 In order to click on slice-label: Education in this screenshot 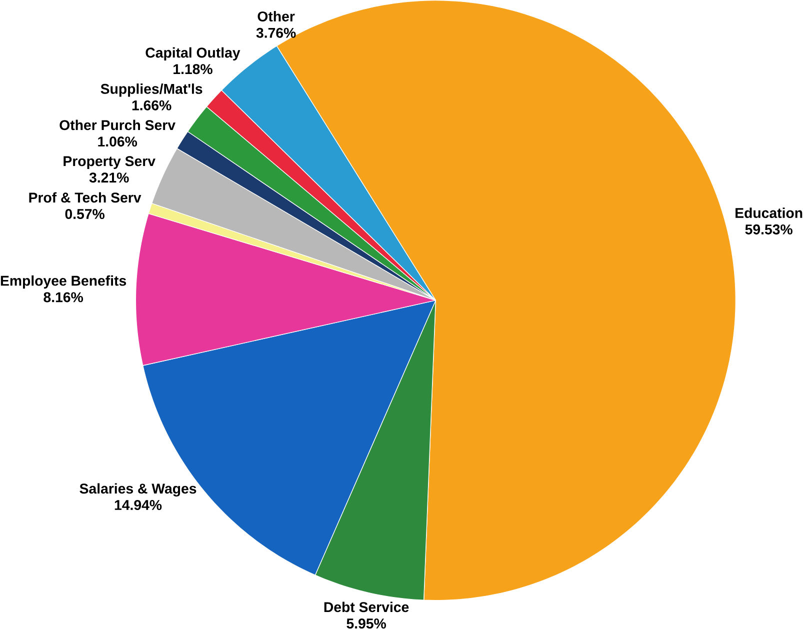, I will do `click(769, 213)`.